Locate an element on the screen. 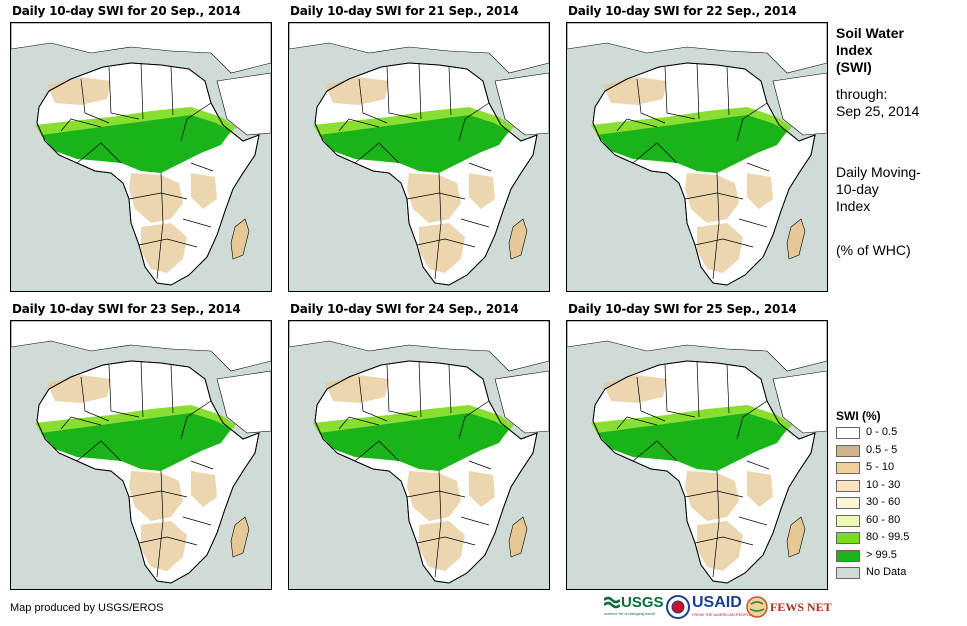  fewsnet-logo-text: FEWS NET is located at coordinates (801, 606).